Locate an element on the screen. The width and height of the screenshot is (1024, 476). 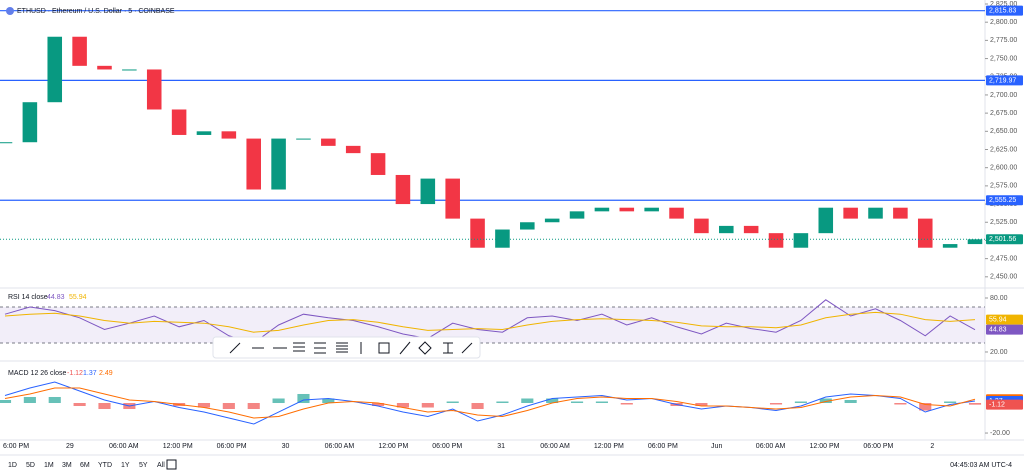
price-badge-label: 2,501.56 is located at coordinates (1002, 239).